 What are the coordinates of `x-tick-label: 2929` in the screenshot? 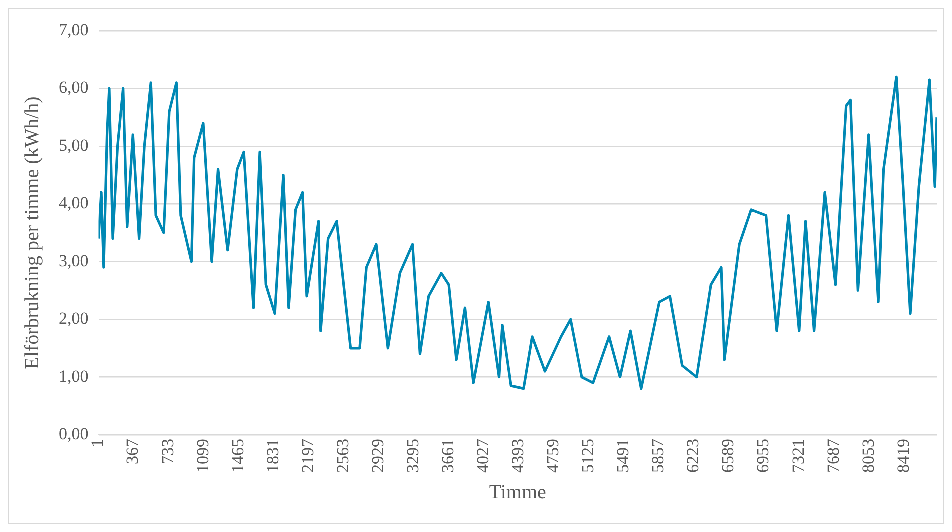 It's located at (378, 456).